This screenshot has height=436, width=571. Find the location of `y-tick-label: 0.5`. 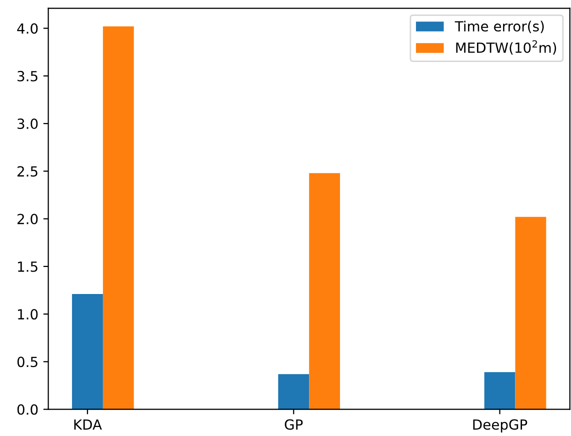

y-tick-label: 0.5 is located at coordinates (27, 362).